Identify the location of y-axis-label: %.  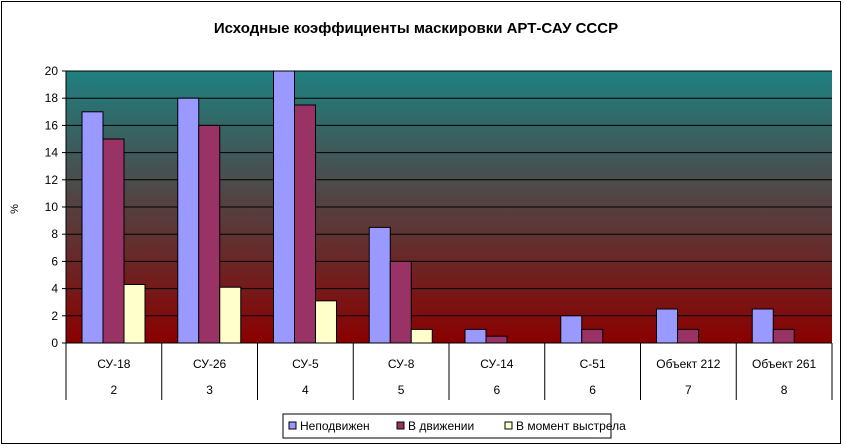
(15, 209).